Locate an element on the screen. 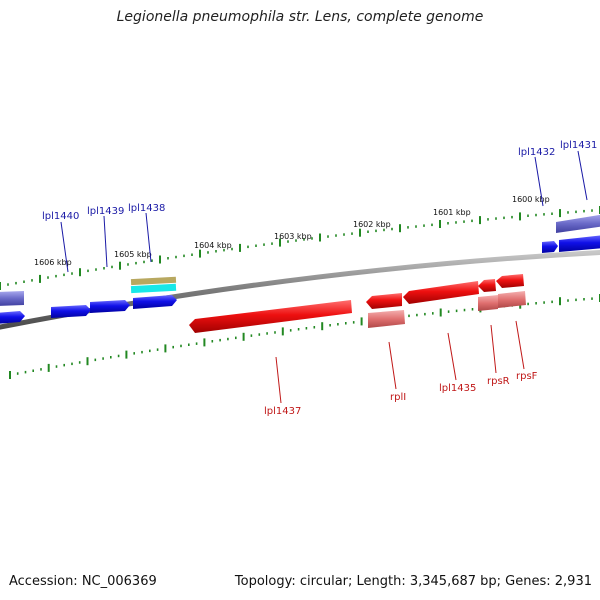  leader-lpl1431 is located at coordinates (582, 175).